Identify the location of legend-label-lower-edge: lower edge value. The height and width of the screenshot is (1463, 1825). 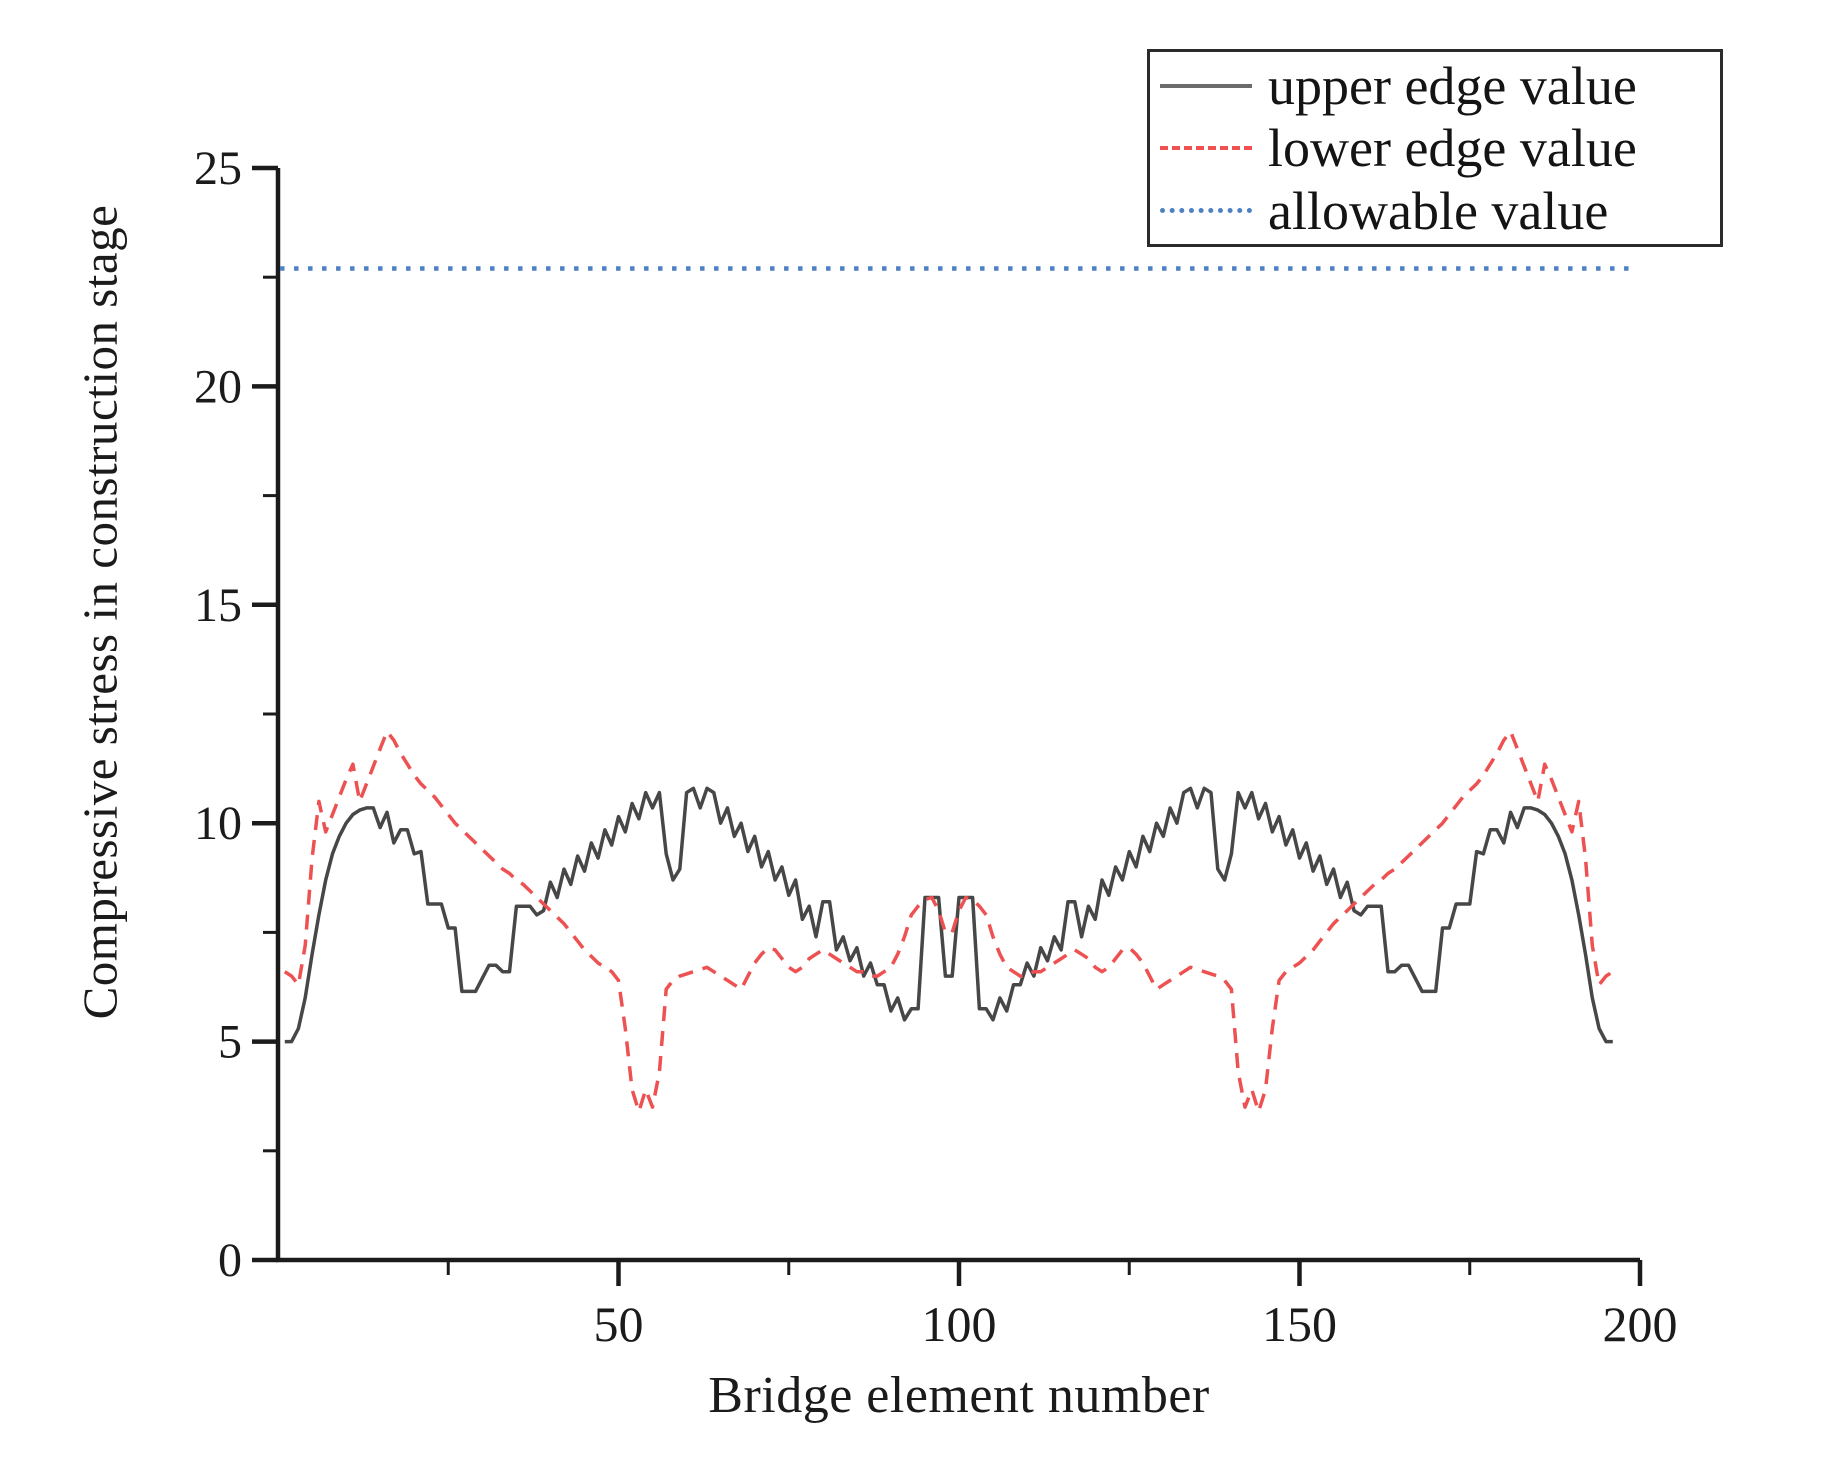
(1452, 148).